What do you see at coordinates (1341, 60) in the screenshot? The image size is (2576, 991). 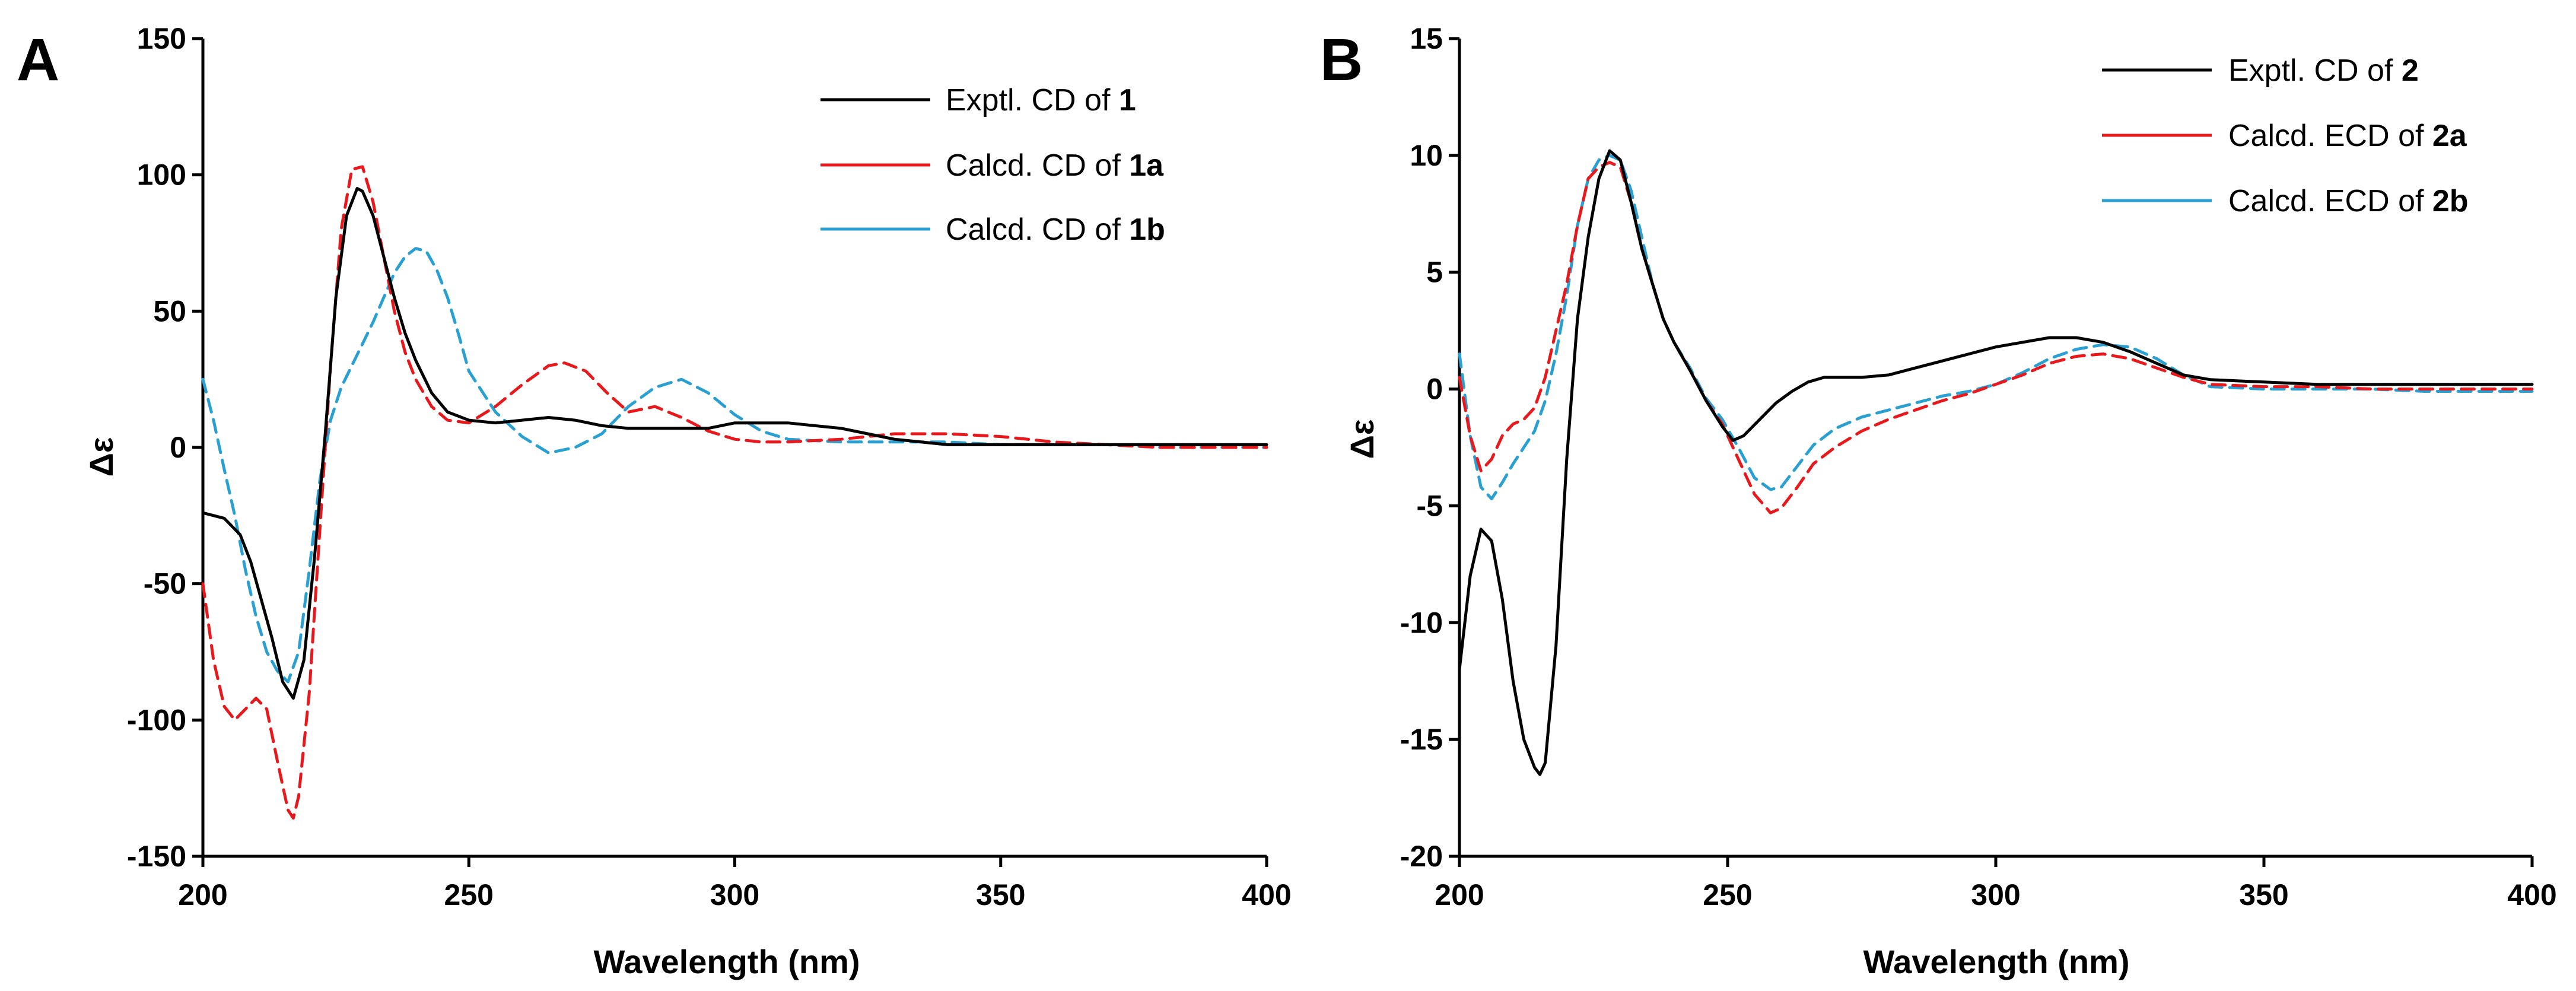 I see `panel-b-letter: B` at bounding box center [1341, 60].